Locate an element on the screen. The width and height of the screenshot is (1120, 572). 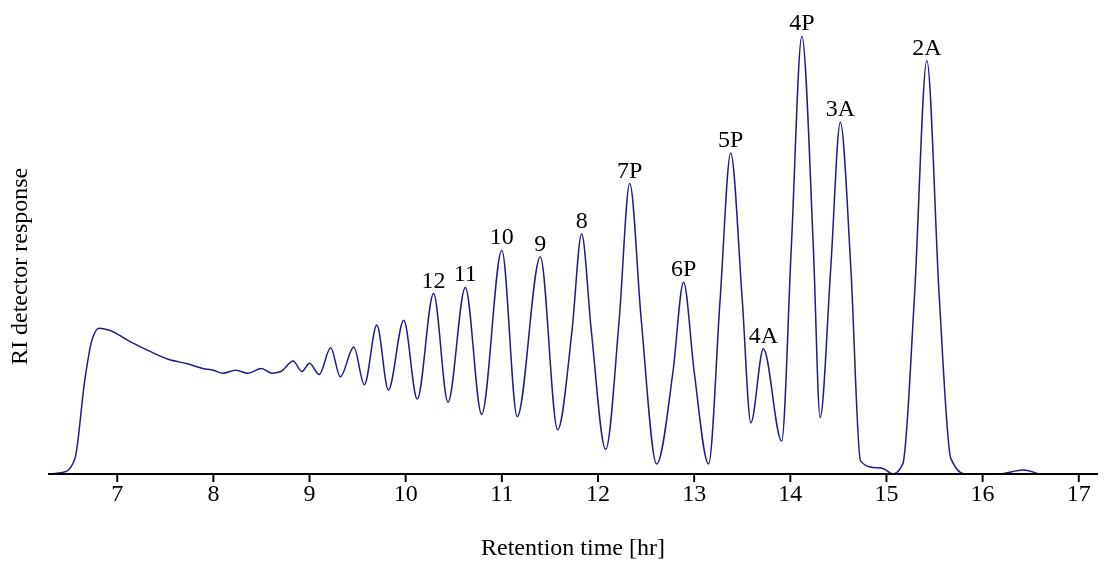
y-axis-title: RI detector response is located at coordinates (18, 266).